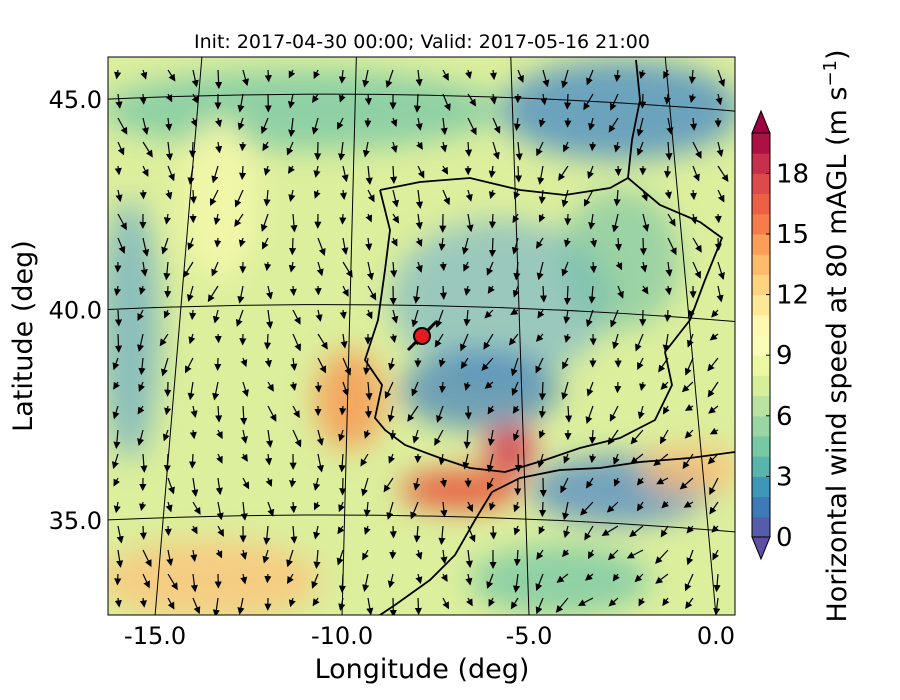  What do you see at coordinates (529, 636) in the screenshot?
I see `x-tick-label: -5.0` at bounding box center [529, 636].